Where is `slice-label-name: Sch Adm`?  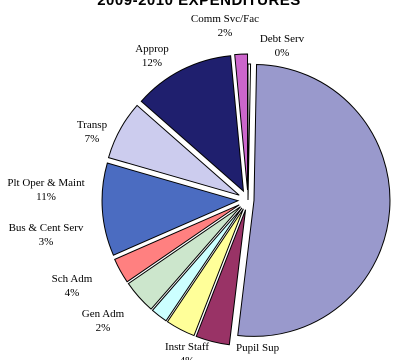
slice-label-name: Sch Adm is located at coordinates (72, 279).